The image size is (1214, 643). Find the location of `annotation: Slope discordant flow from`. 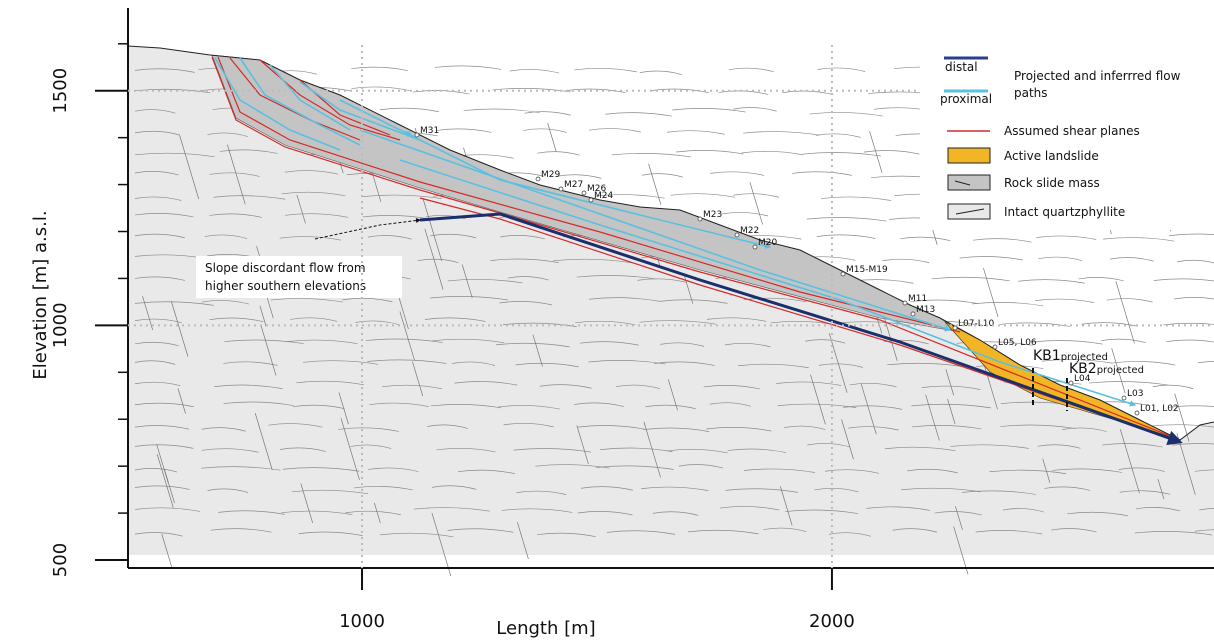

annotation: Slope discordant flow from is located at coordinates (285, 268).